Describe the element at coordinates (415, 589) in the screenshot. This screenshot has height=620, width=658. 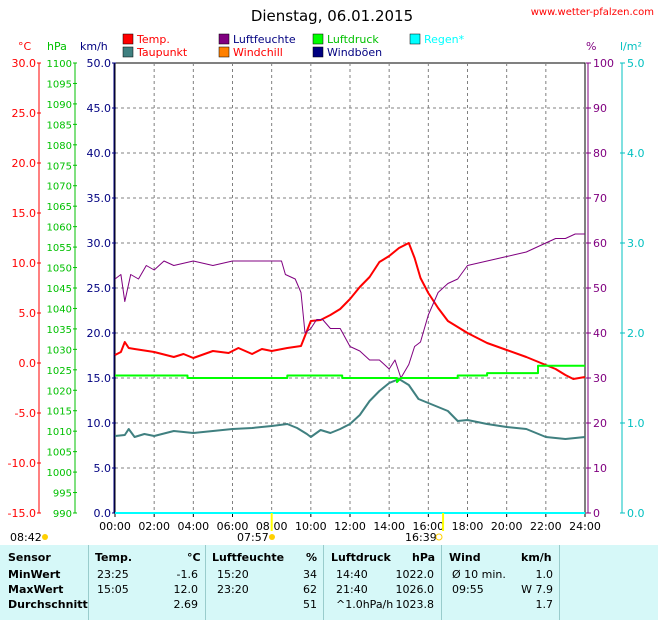
I see `table-cell-press_val: 1026.0` at that location.